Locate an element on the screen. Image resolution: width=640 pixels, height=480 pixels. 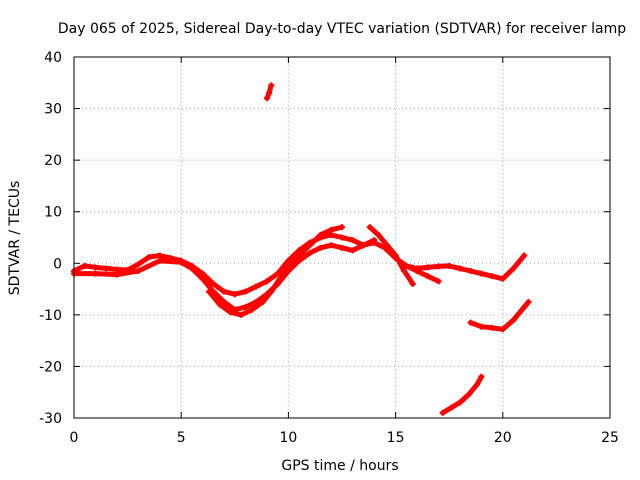
series-track-e is located at coordinates (422, 273).